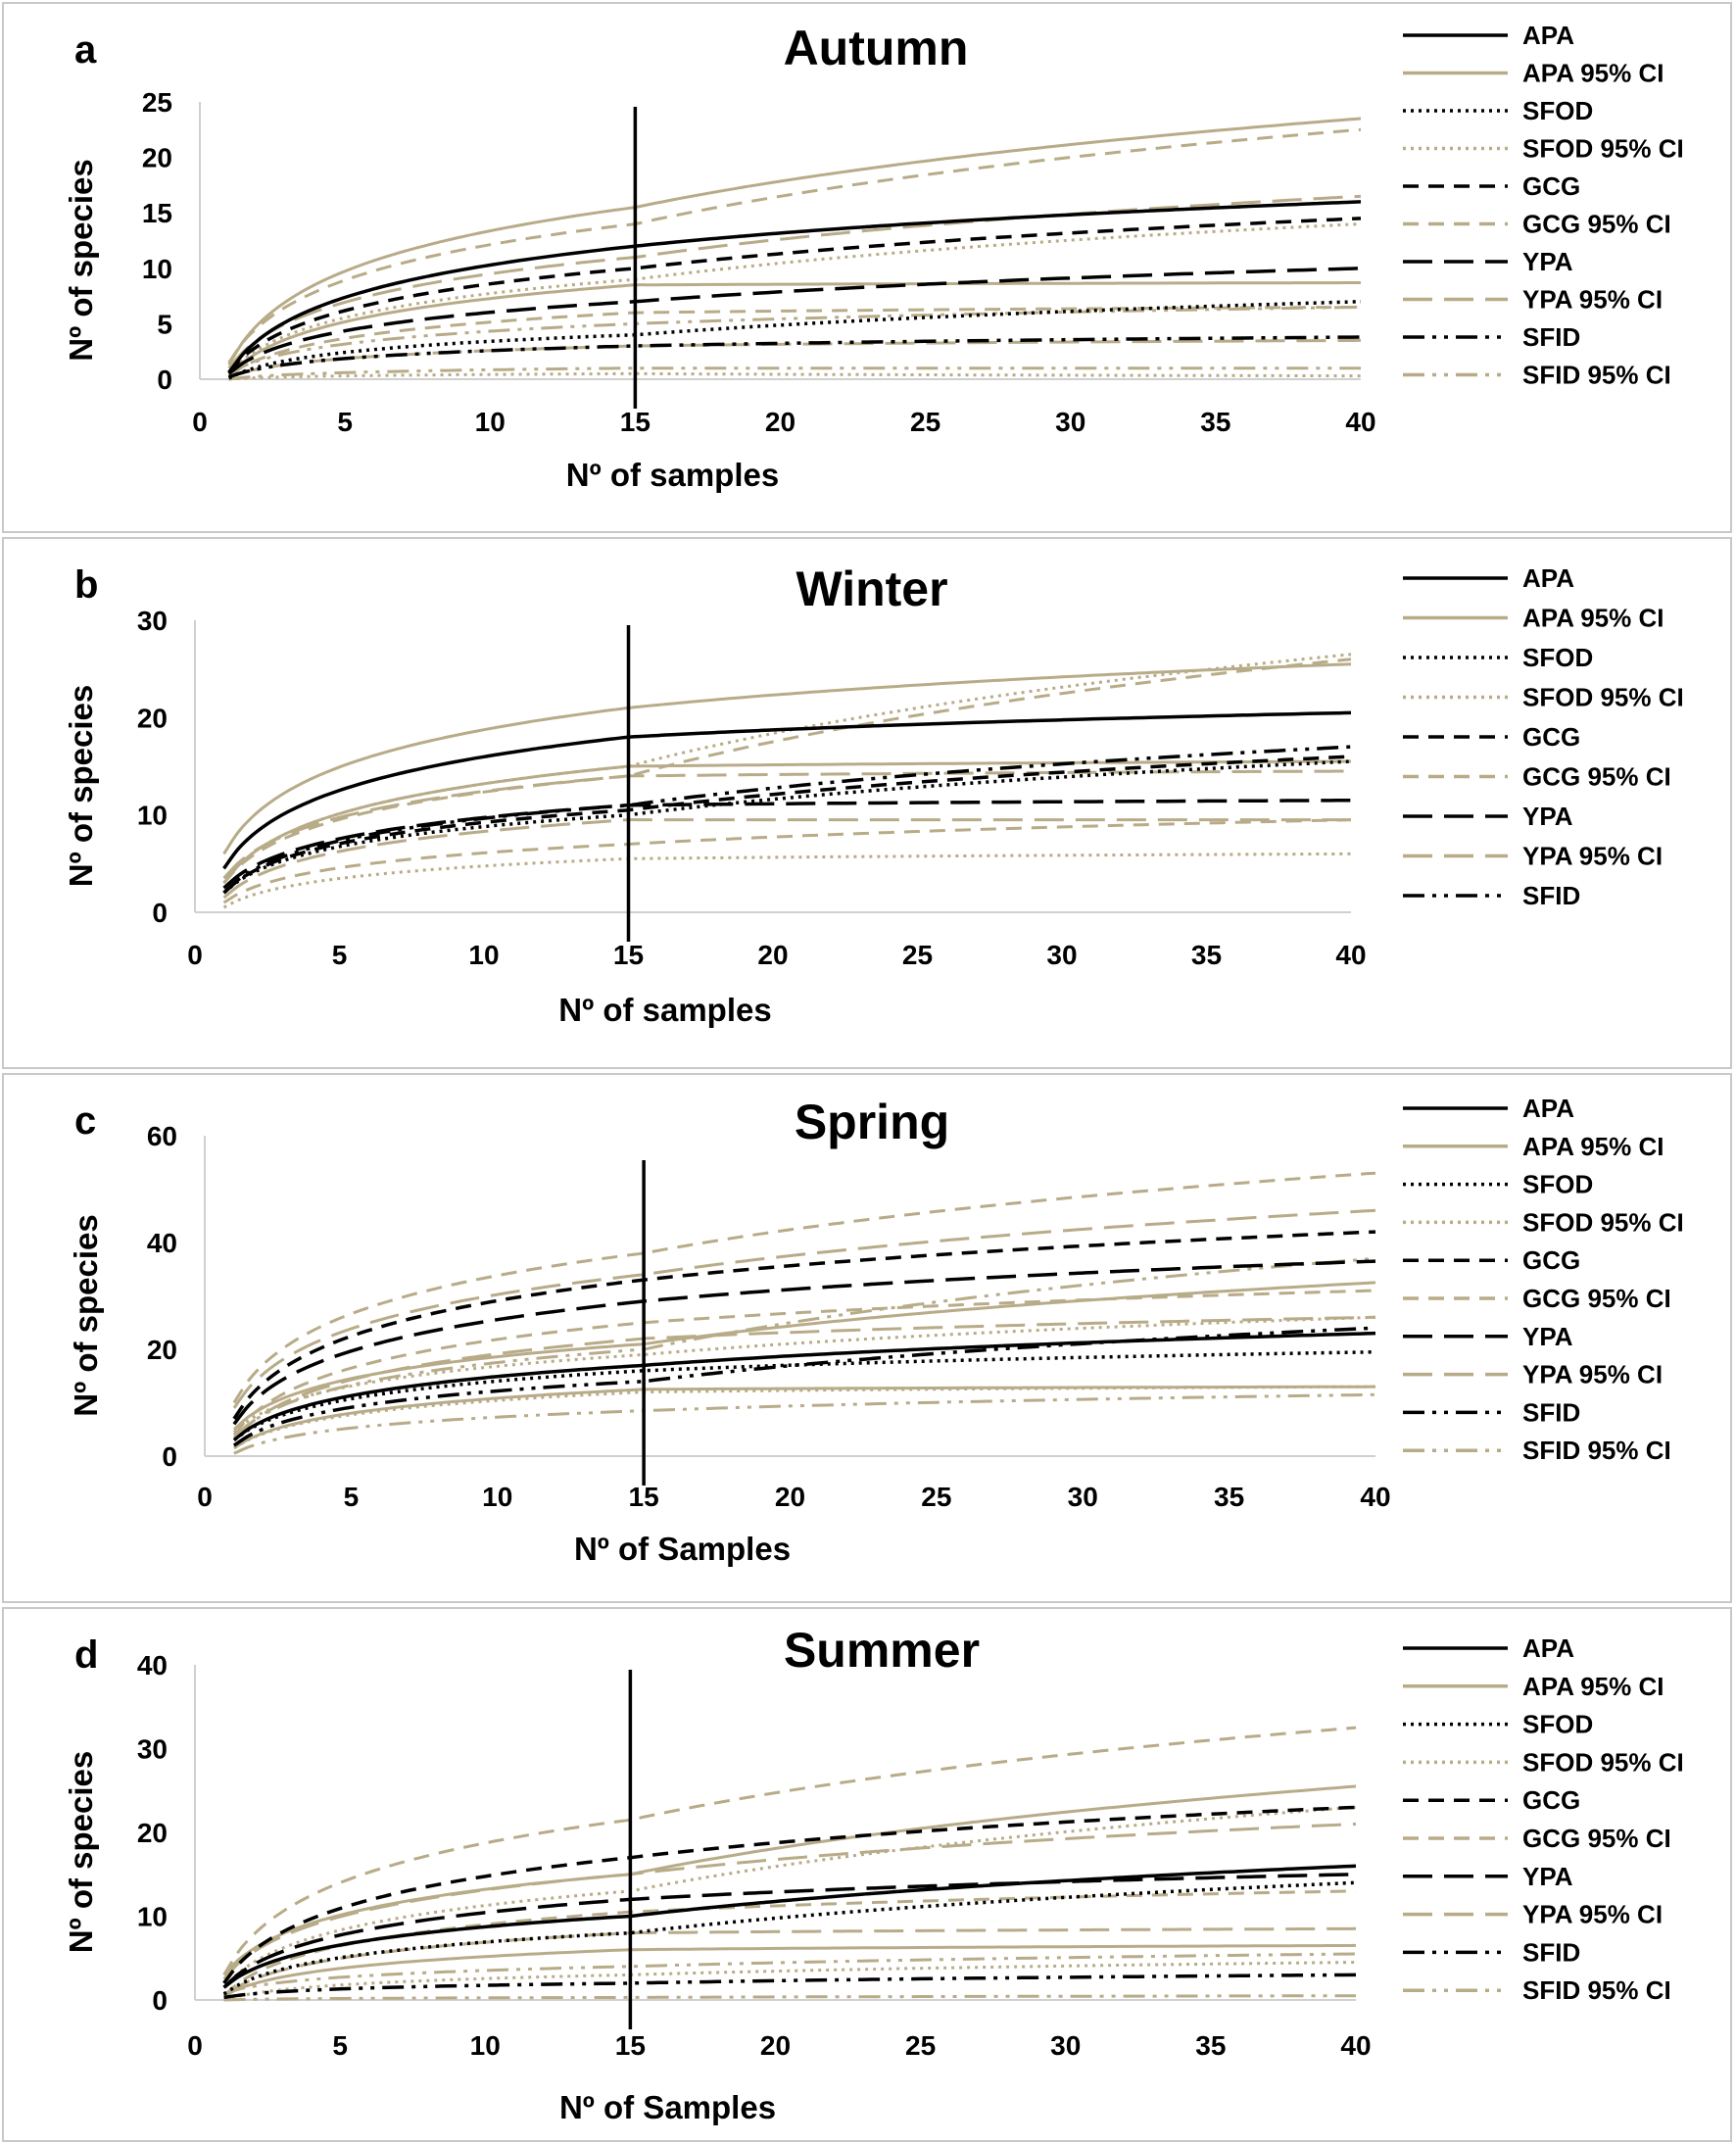 The height and width of the screenshot is (2144, 1736). I want to click on x-tick-label: 5, so click(340, 2045).